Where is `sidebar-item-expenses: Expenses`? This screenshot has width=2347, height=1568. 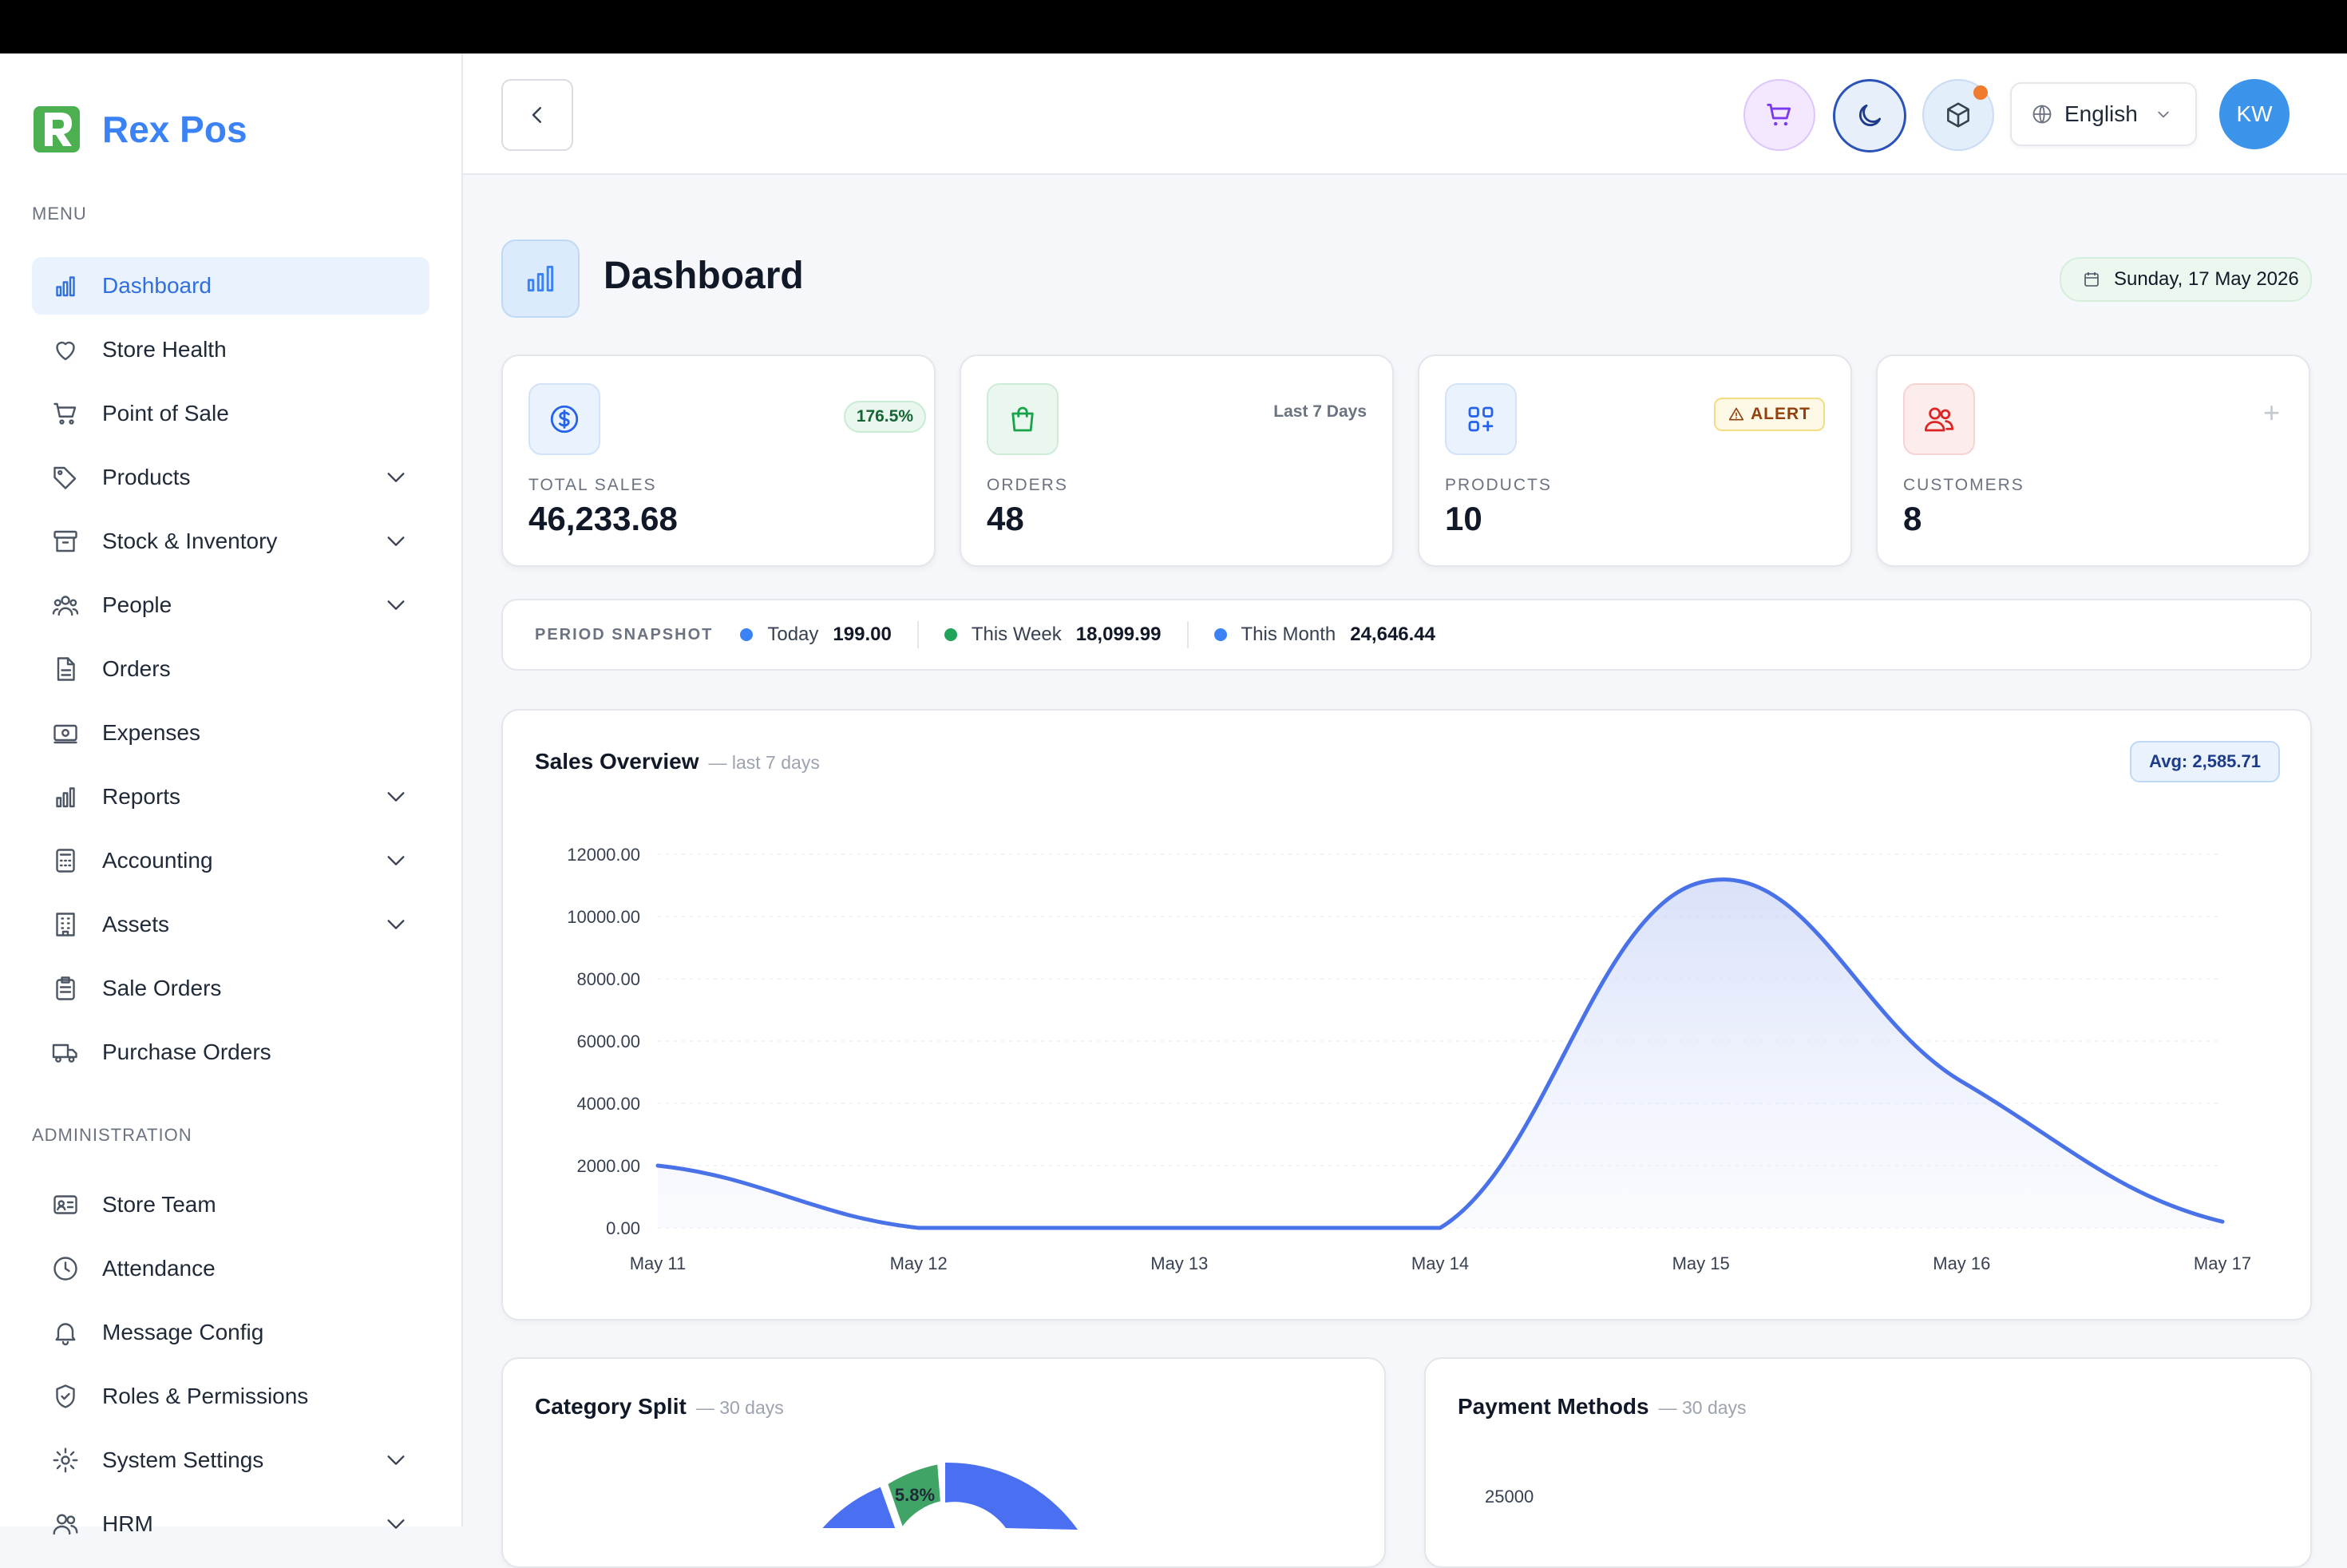
sidebar-item-expenses: Expenses is located at coordinates (230, 733).